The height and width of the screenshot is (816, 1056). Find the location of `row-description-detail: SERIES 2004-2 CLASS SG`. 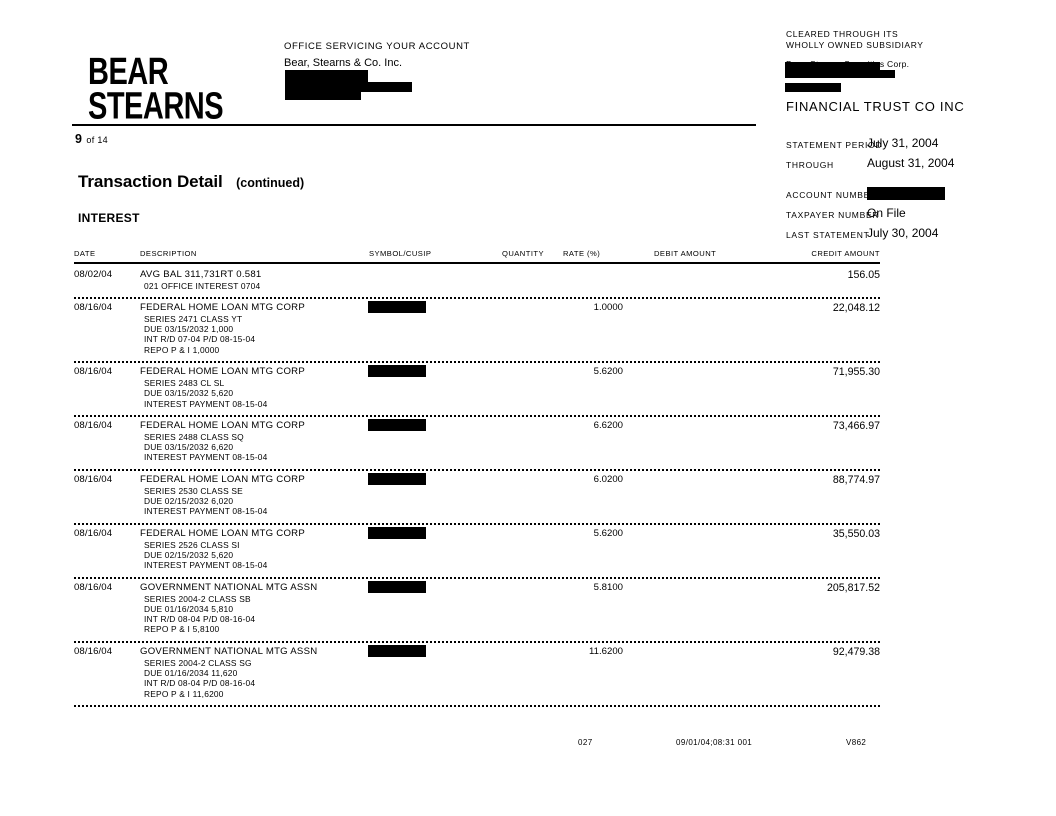

row-description-detail: SERIES 2004-2 CLASS SG is located at coordinates (198, 662).